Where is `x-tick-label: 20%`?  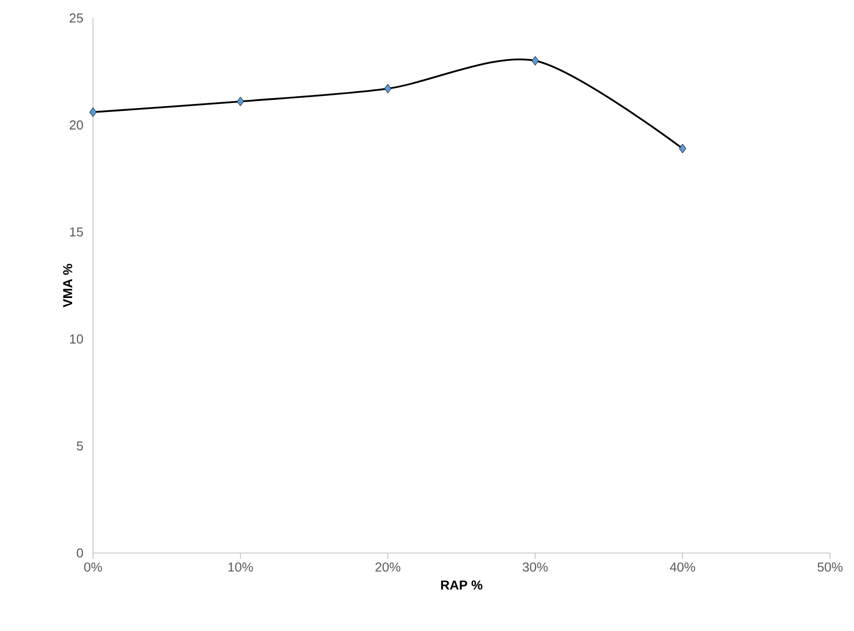 x-tick-label: 20% is located at coordinates (388, 567).